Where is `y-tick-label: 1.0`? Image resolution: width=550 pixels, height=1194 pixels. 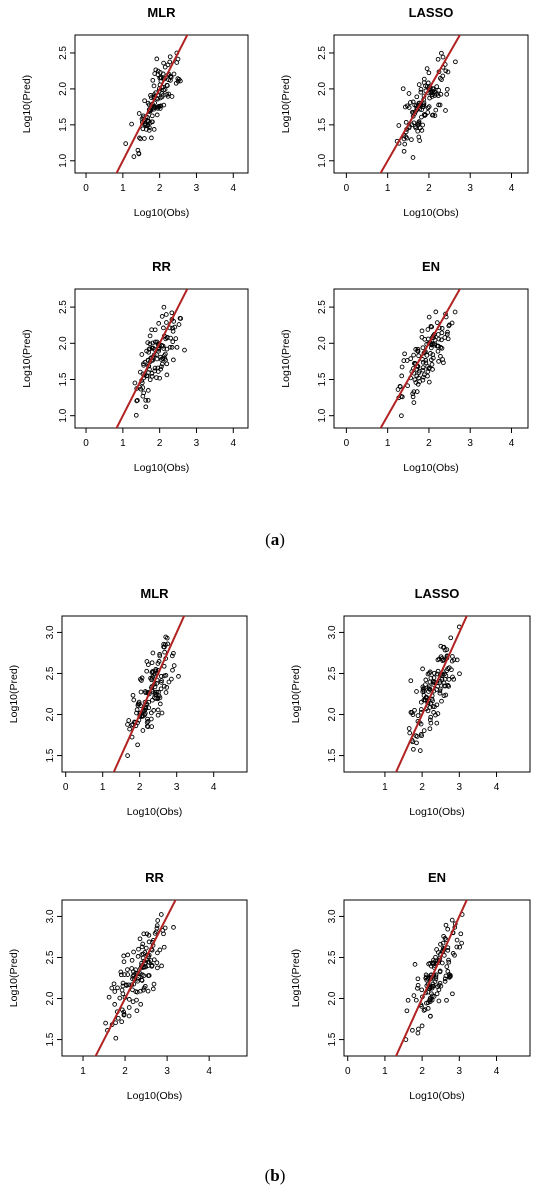
y-tick-label: 1.0 is located at coordinates (322, 160).